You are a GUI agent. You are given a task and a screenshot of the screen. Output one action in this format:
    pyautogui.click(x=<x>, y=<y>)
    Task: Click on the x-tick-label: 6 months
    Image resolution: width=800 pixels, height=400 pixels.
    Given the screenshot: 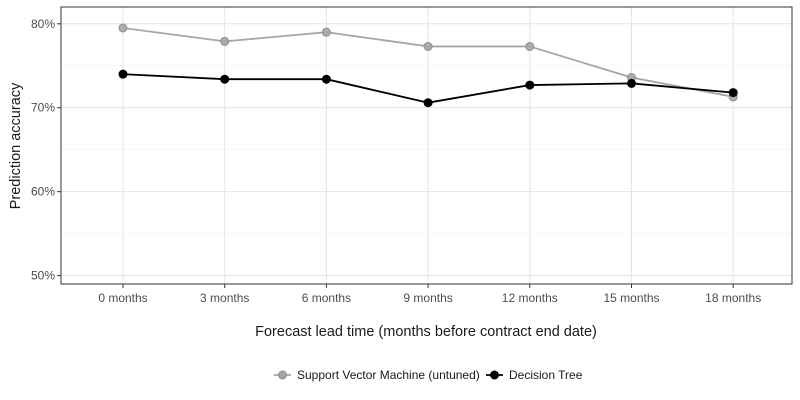 What is the action you would take?
    pyautogui.click(x=326, y=298)
    